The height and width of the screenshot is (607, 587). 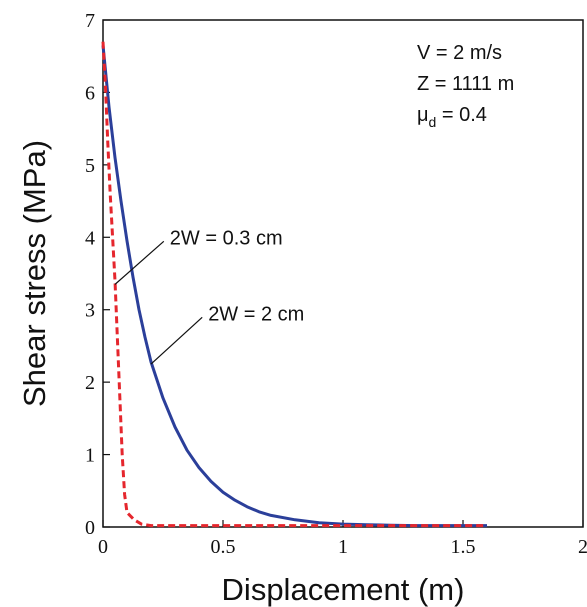 I want to click on x-axis-label: Displacement (m), so click(x=343, y=589).